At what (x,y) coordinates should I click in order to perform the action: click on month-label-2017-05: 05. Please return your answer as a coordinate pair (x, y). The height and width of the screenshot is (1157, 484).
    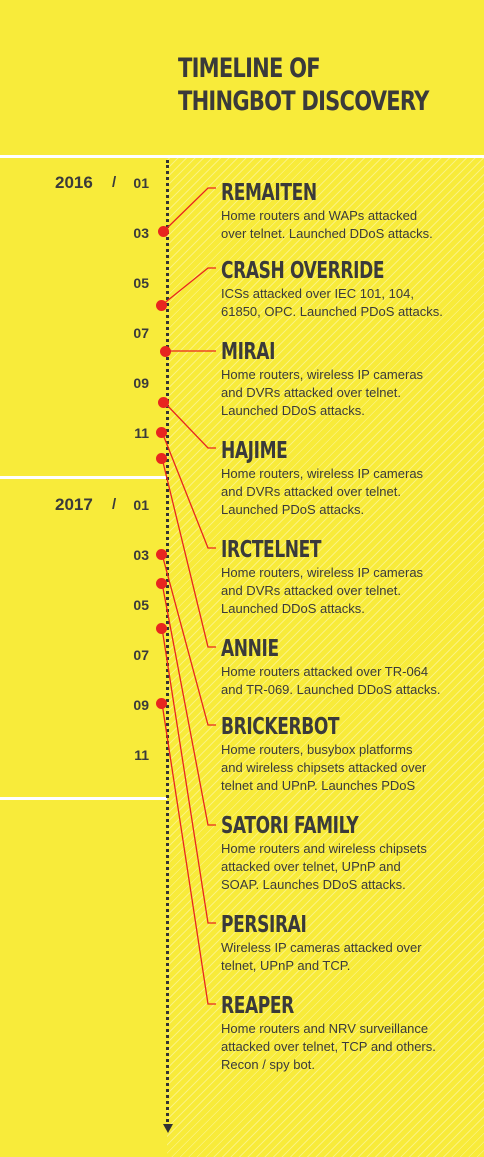
    Looking at the image, I should click on (141, 605).